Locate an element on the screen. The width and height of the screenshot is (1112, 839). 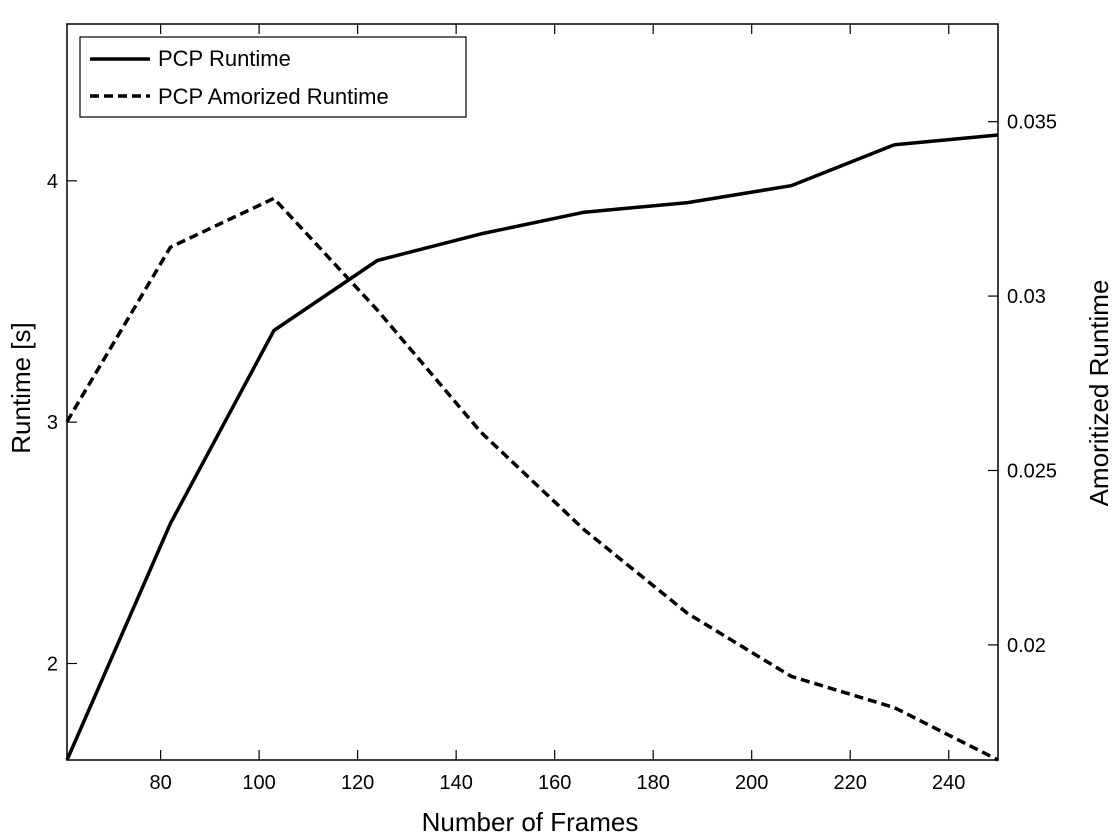
x-tick-label: 200 is located at coordinates (751, 783).